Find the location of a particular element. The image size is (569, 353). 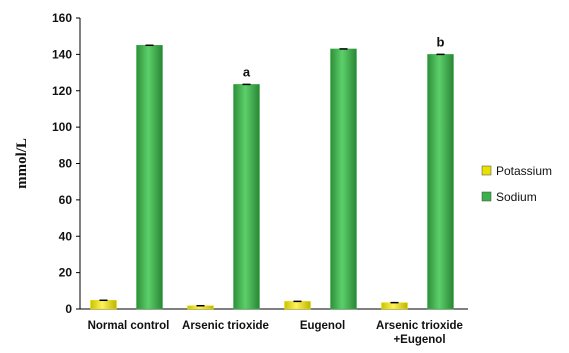

y-tick-label: 140 is located at coordinates (62, 54).